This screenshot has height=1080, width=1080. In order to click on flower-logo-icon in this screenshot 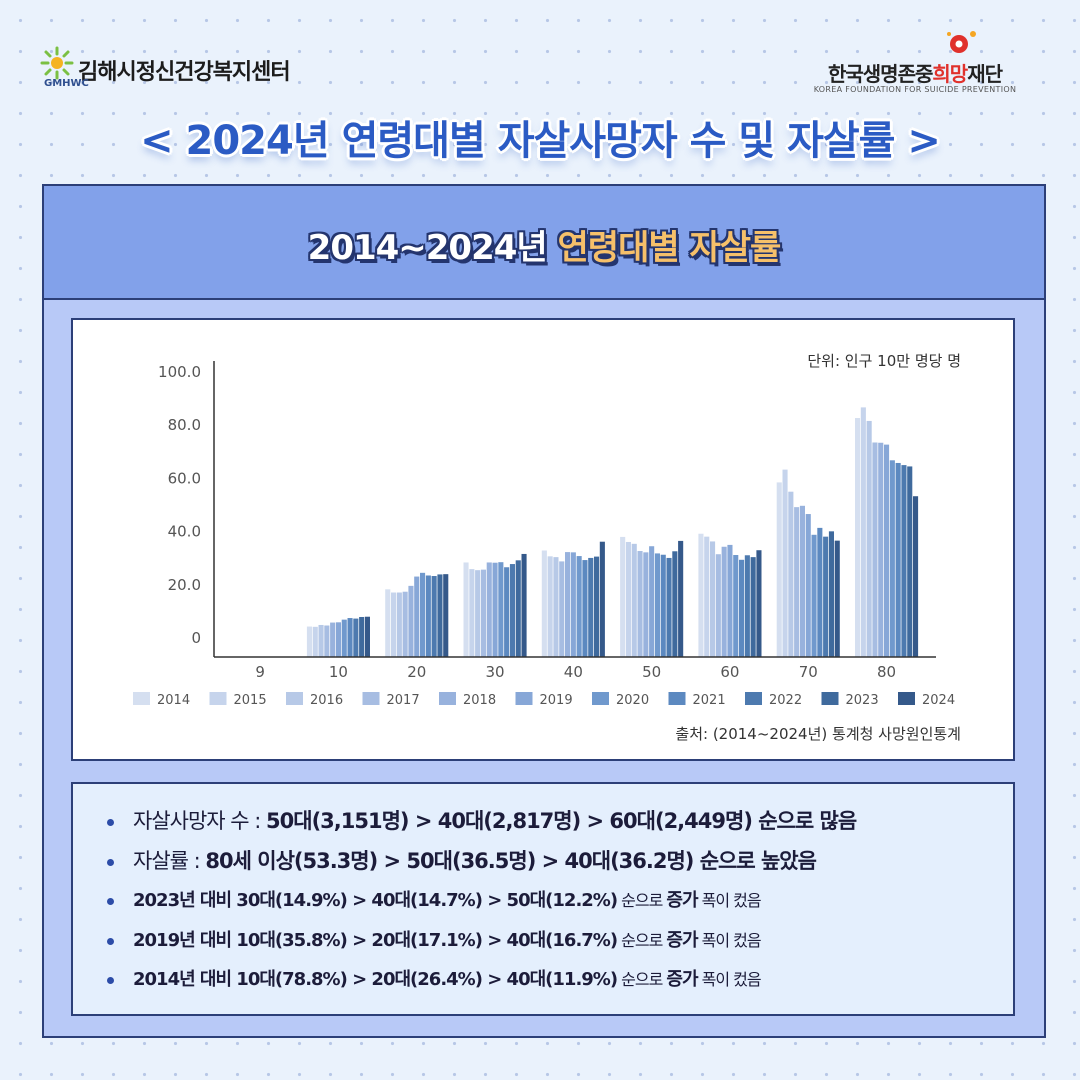, I will do `click(961, 42)`.